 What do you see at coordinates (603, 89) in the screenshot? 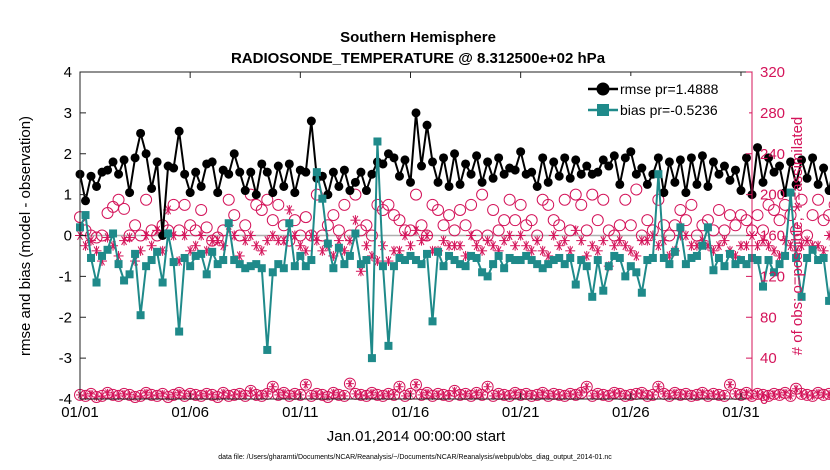
I see `legend-rmse-marker` at bounding box center [603, 89].